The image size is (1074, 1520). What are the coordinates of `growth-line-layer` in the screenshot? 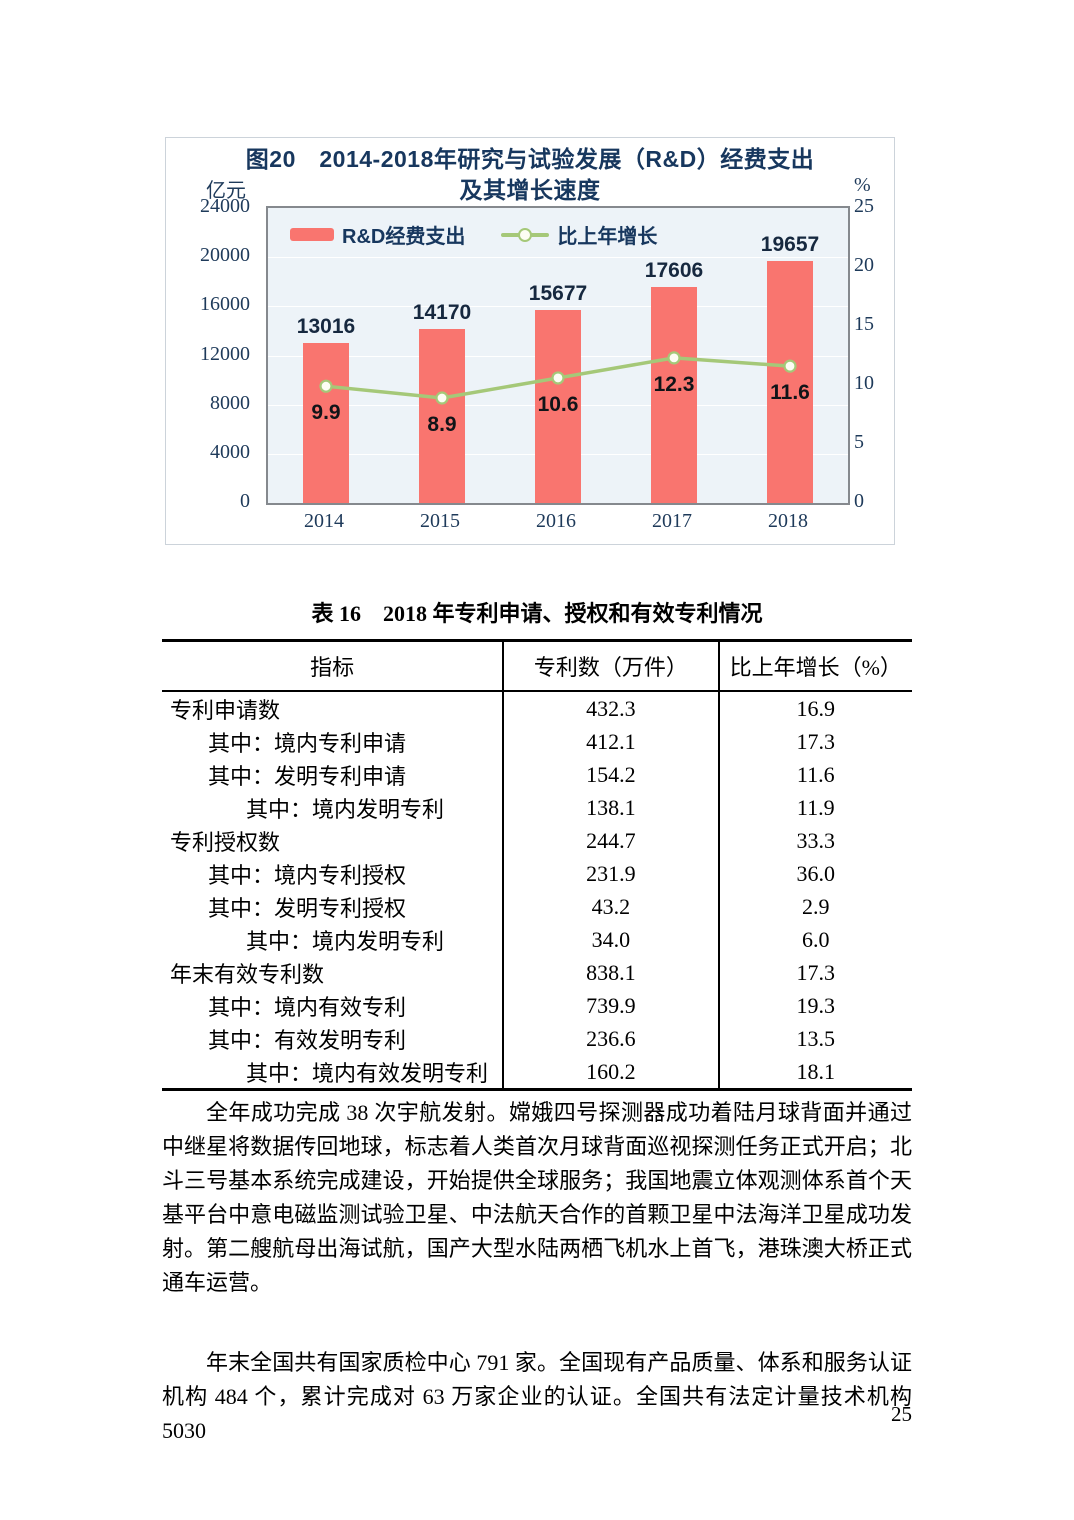 It's located at (558, 378).